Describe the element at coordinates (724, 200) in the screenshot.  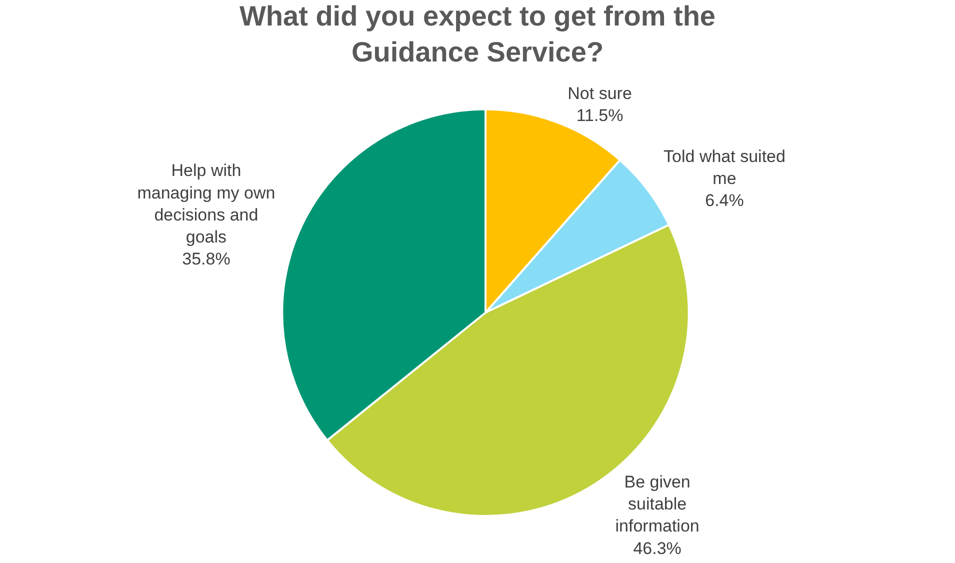
I see `data-label: 6.4%` at that location.